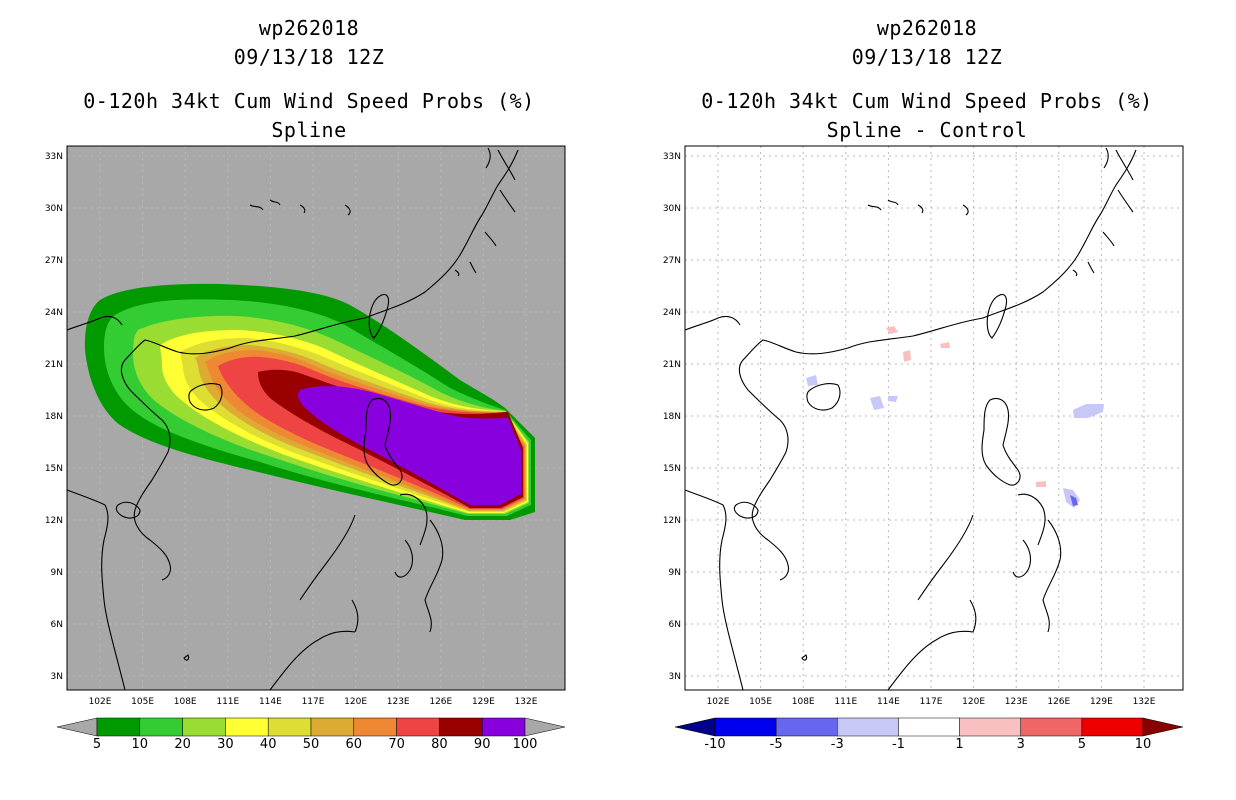 The width and height of the screenshot is (1236, 800). What do you see at coordinates (309, 101) in the screenshot?
I see `product-title: 0-120h 34kt Cum Wind Speed Probs (%)` at bounding box center [309, 101].